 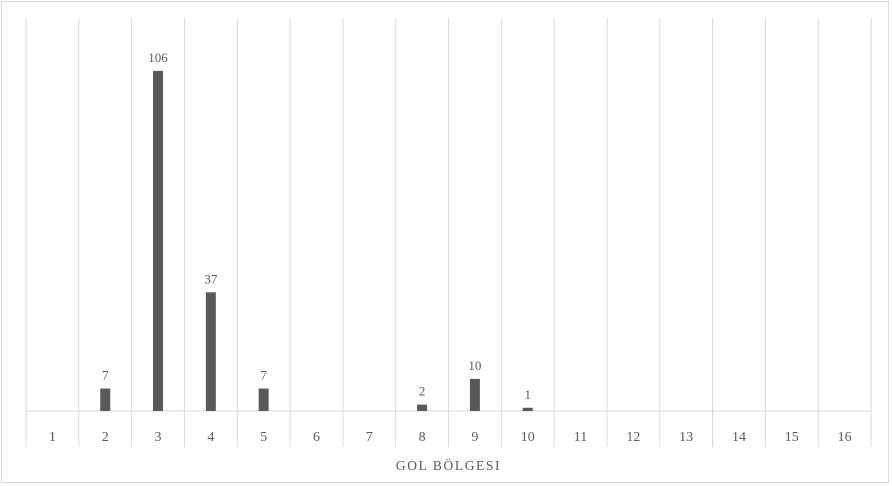 I want to click on x-tick-label: 10, so click(x=528, y=437).